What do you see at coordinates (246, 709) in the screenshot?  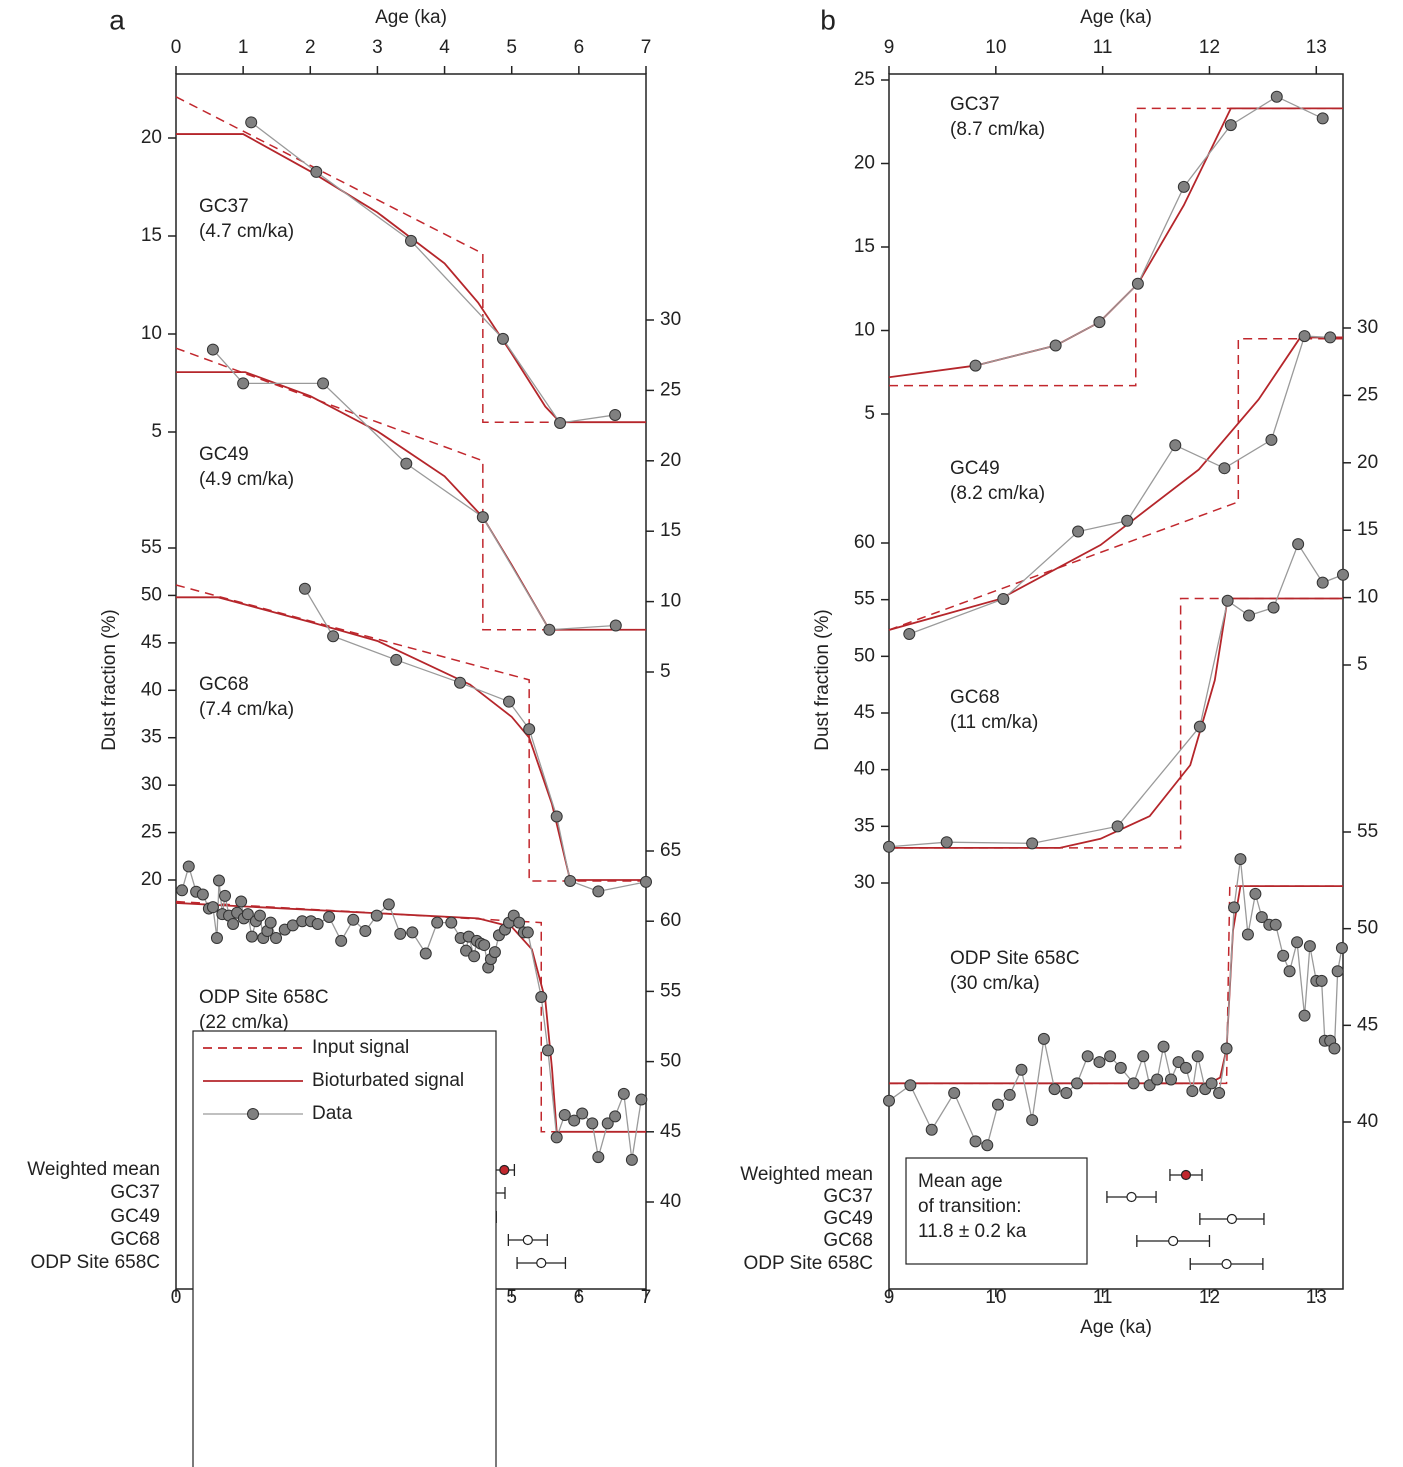 I see `record-rate: (7.4 cm/ka)` at bounding box center [246, 709].